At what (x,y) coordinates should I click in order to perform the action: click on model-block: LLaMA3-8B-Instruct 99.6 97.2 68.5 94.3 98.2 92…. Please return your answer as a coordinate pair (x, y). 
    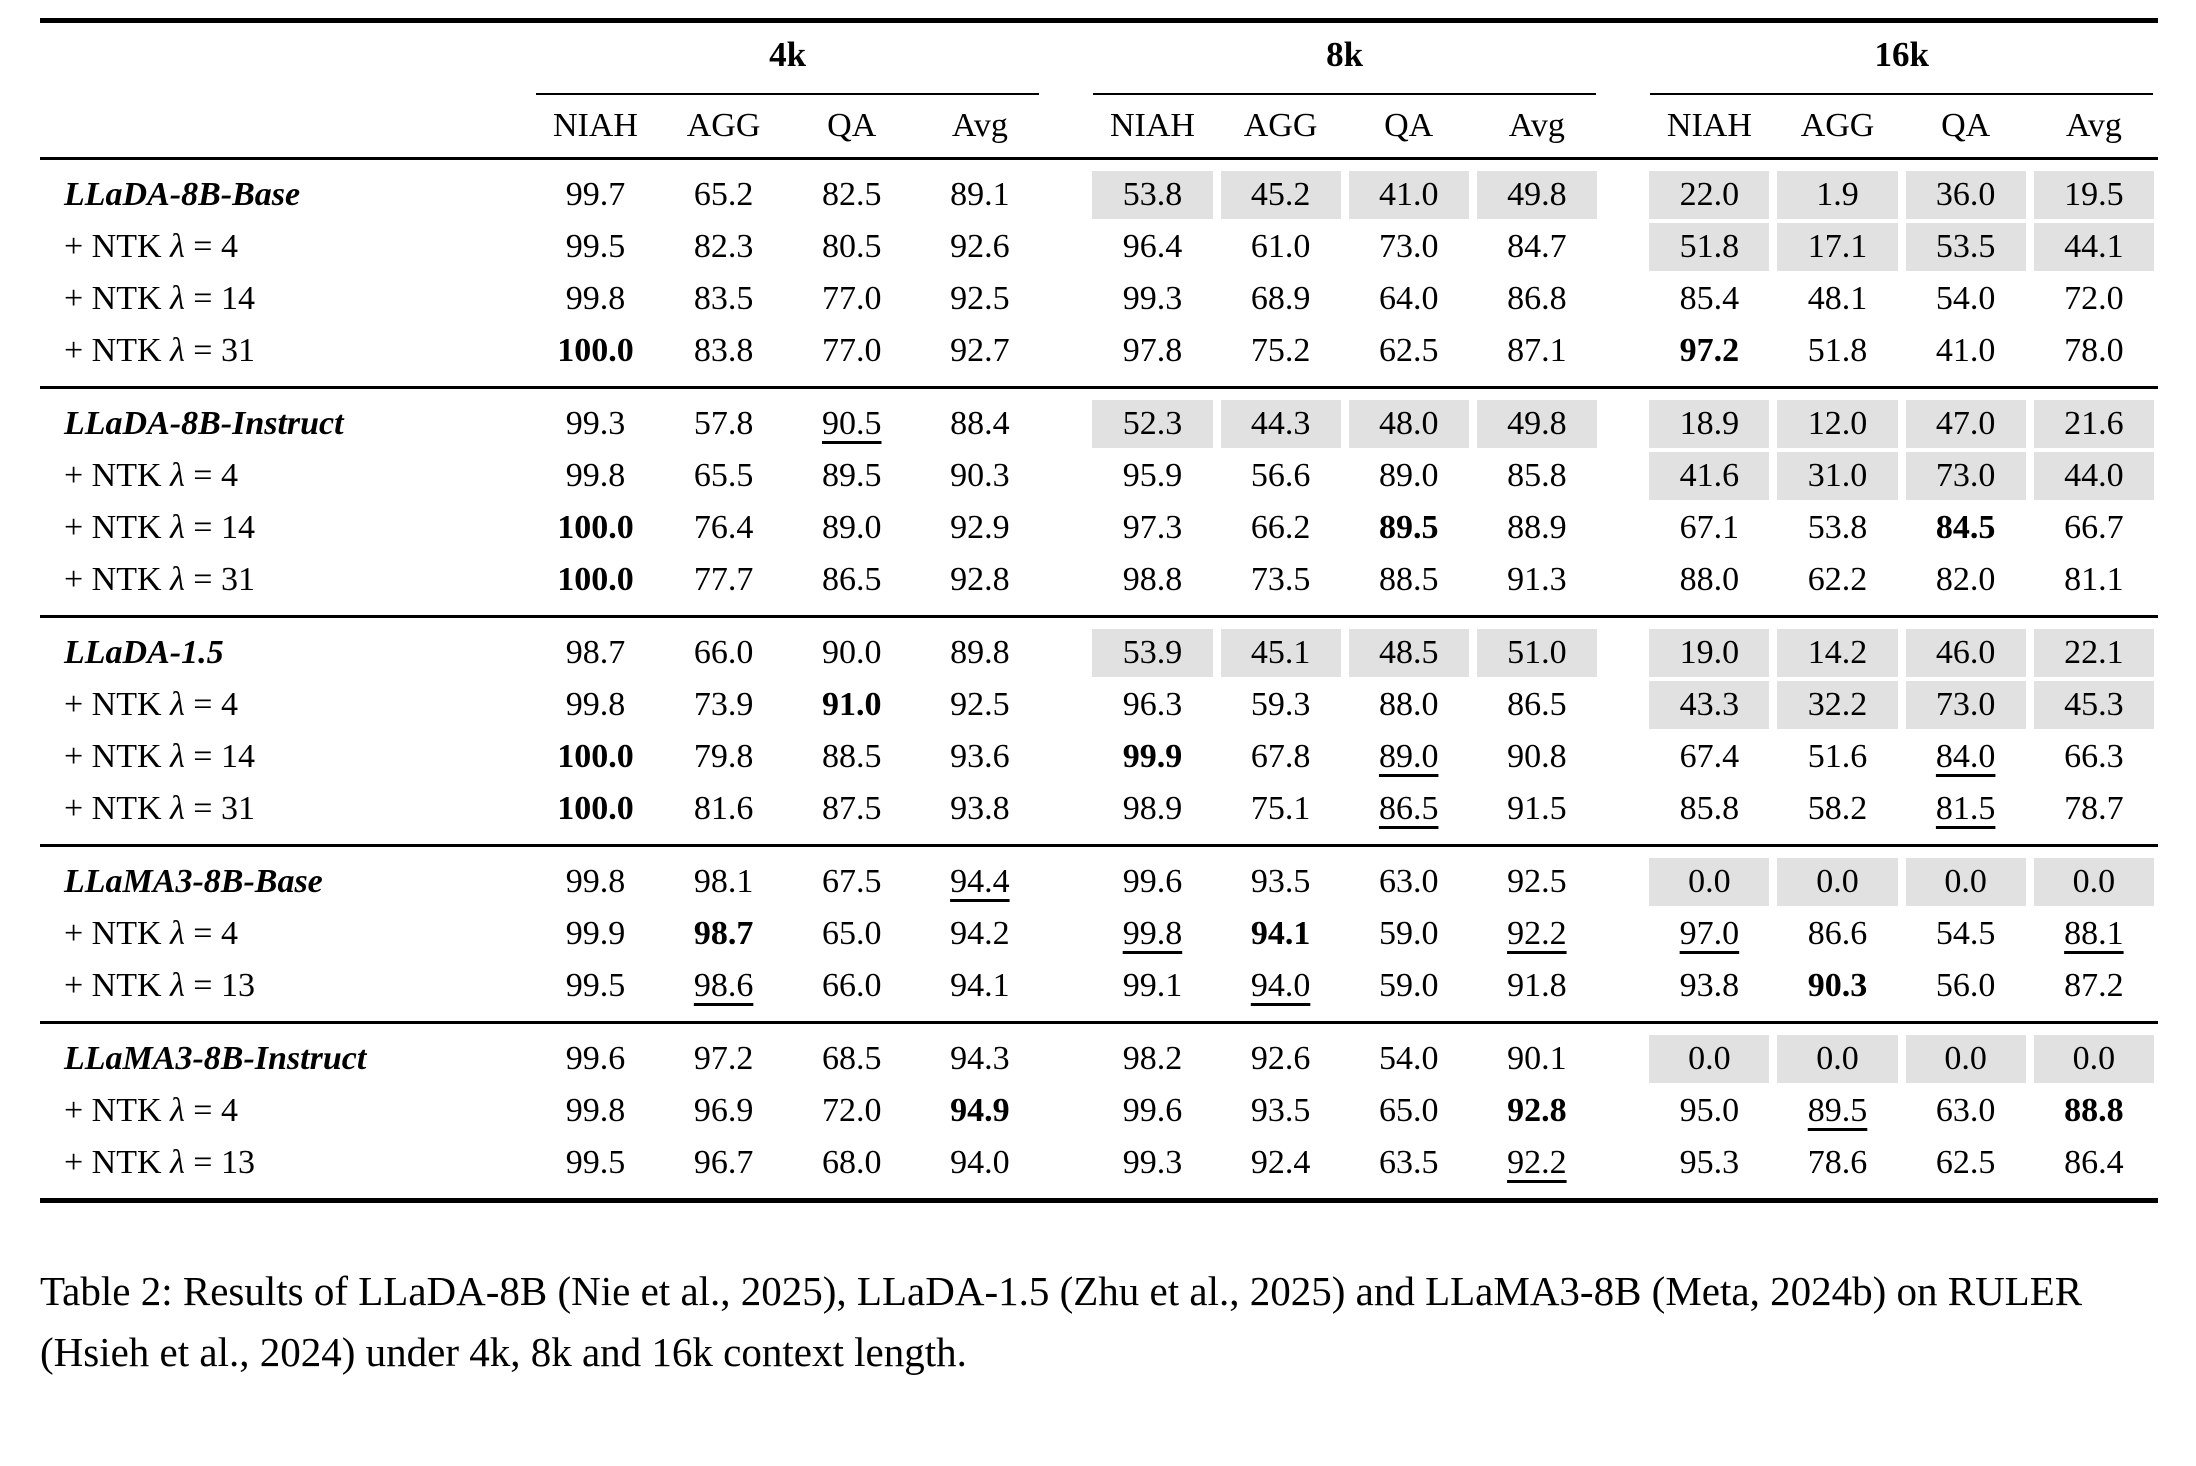
    Looking at the image, I should click on (1099, 1111).